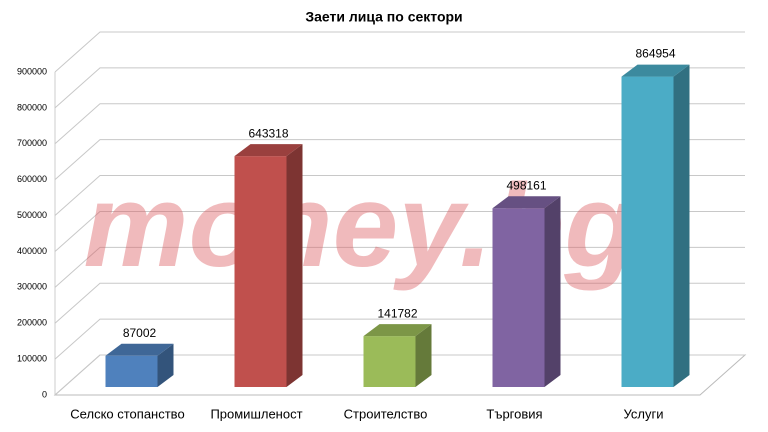  What do you see at coordinates (383, 17) in the screenshot?
I see `chart-title: Заети лица по сектори` at bounding box center [383, 17].